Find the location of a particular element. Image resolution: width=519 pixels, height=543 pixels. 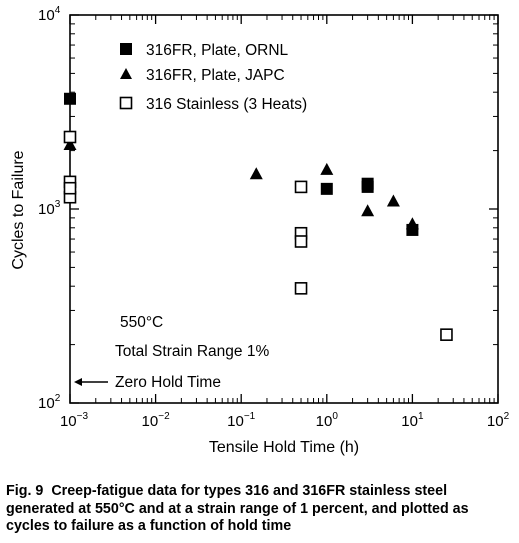

x-tick-label: 10⁻¹ is located at coordinates (241, 420).